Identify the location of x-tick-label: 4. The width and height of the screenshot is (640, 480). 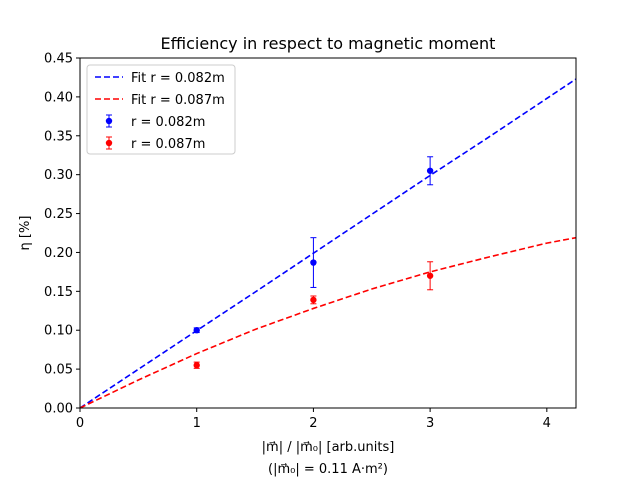
(547, 423).